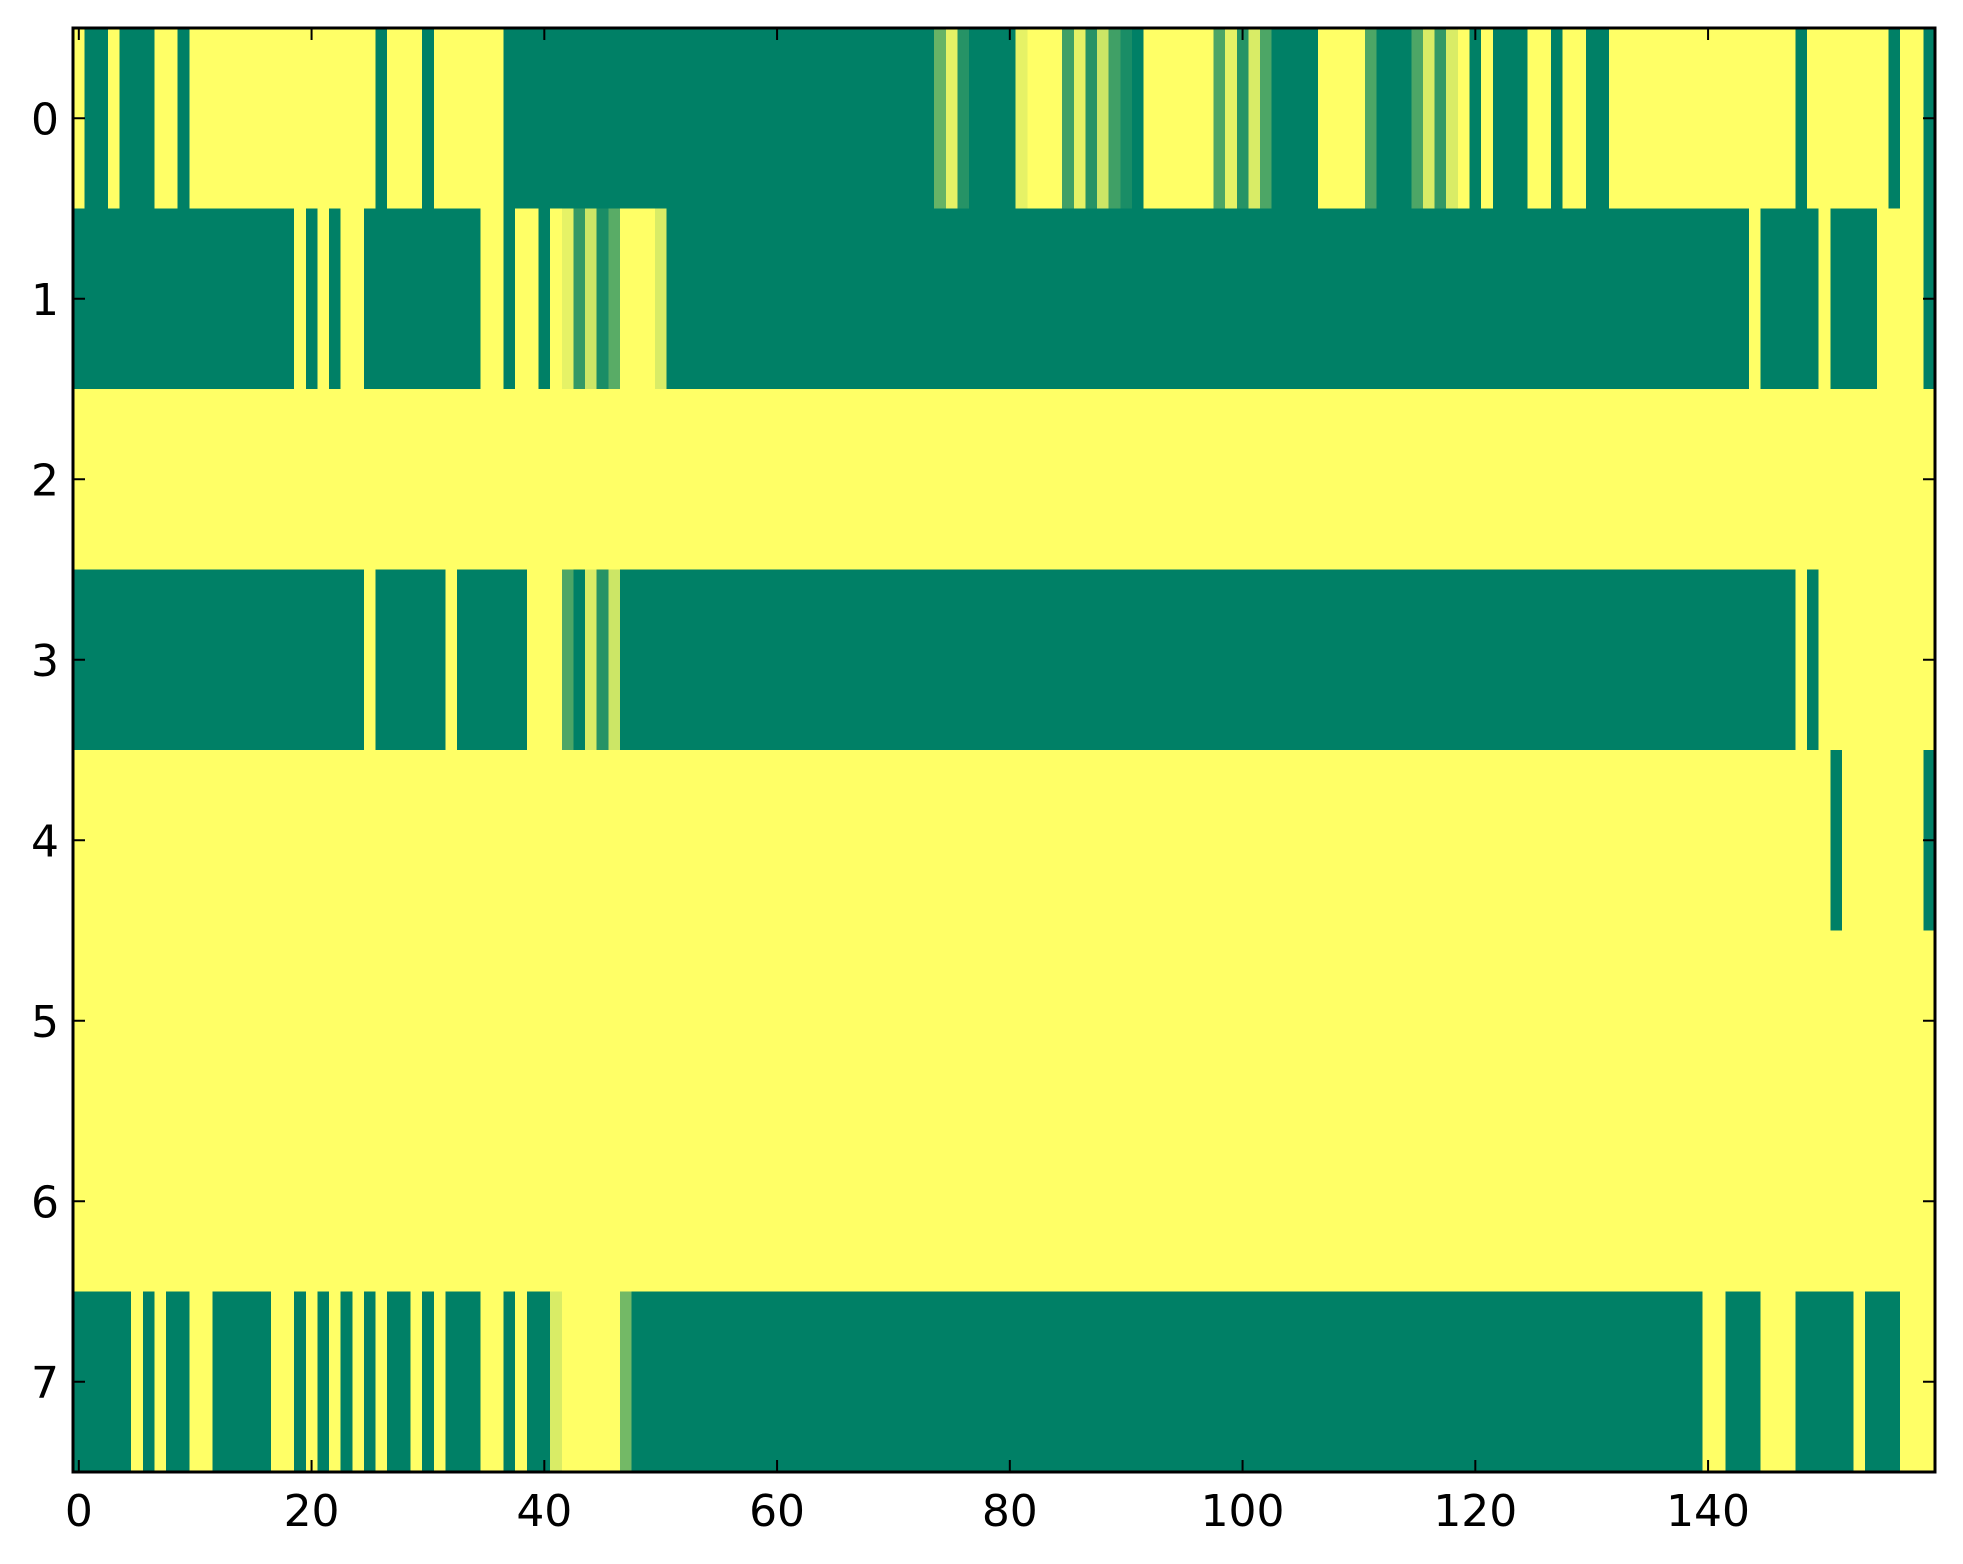 This screenshot has width=1963, height=1564. What do you see at coordinates (381, 118) in the screenshot?
I see `heatmap-cell-row0-seg3` at bounding box center [381, 118].